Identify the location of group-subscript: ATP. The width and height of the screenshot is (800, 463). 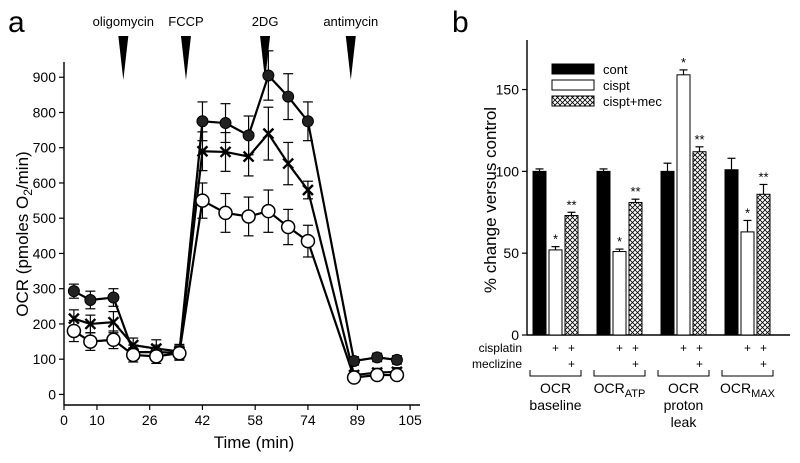
(635, 394).